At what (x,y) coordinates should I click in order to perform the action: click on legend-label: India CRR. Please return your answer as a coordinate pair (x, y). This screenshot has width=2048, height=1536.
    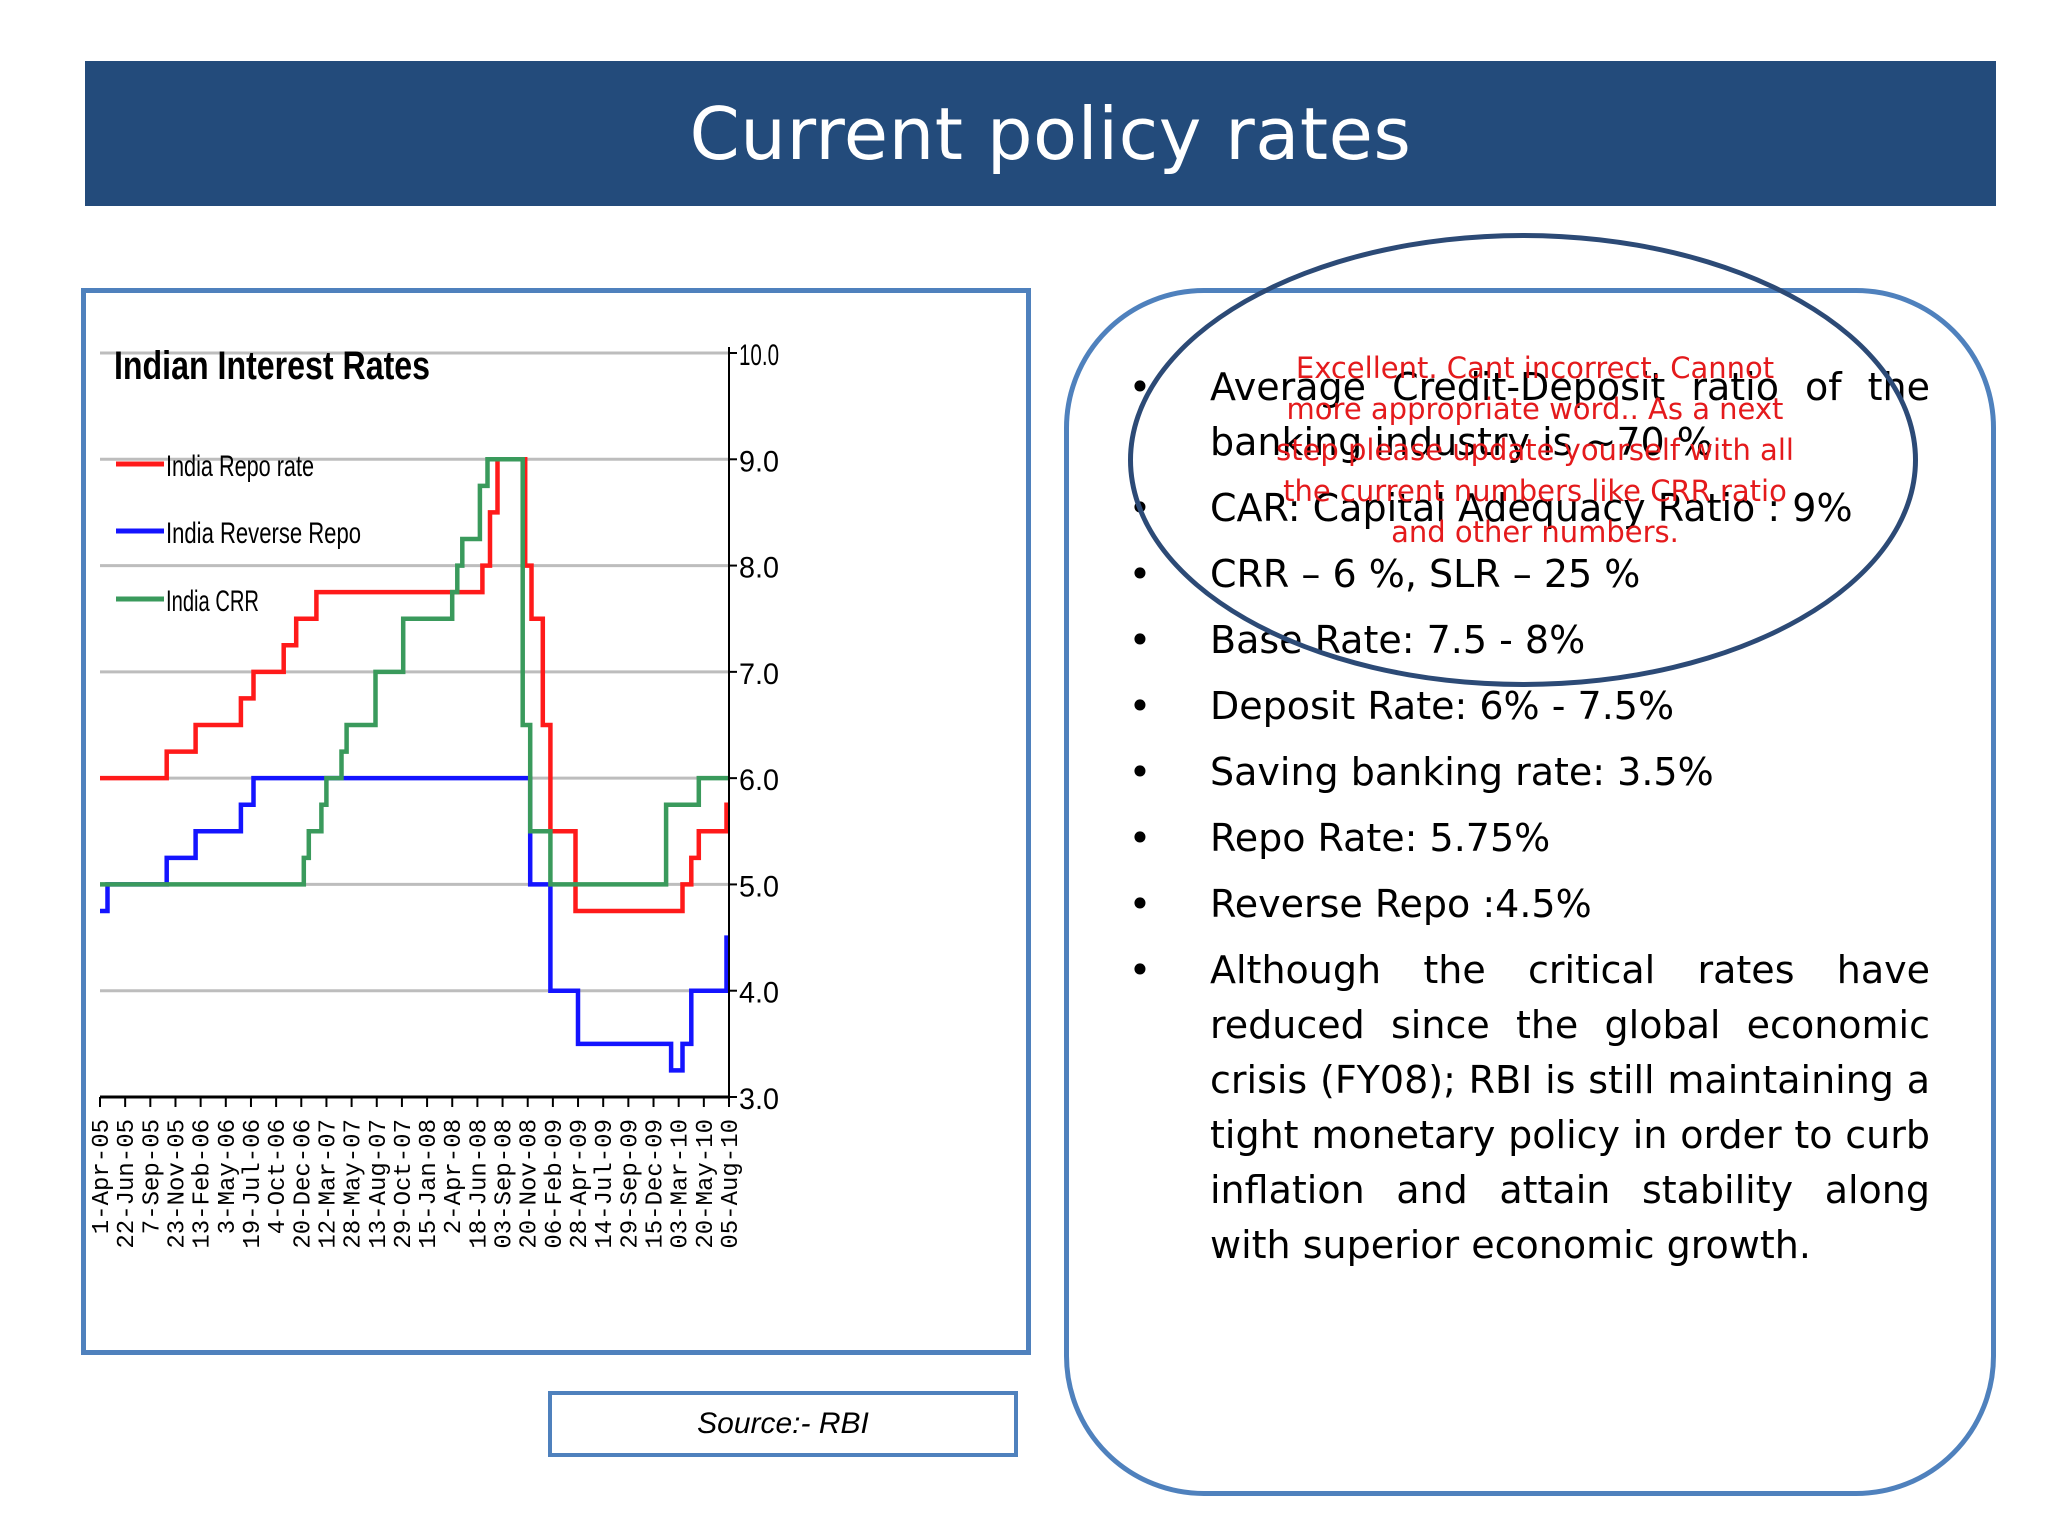
    Looking at the image, I should click on (212, 601).